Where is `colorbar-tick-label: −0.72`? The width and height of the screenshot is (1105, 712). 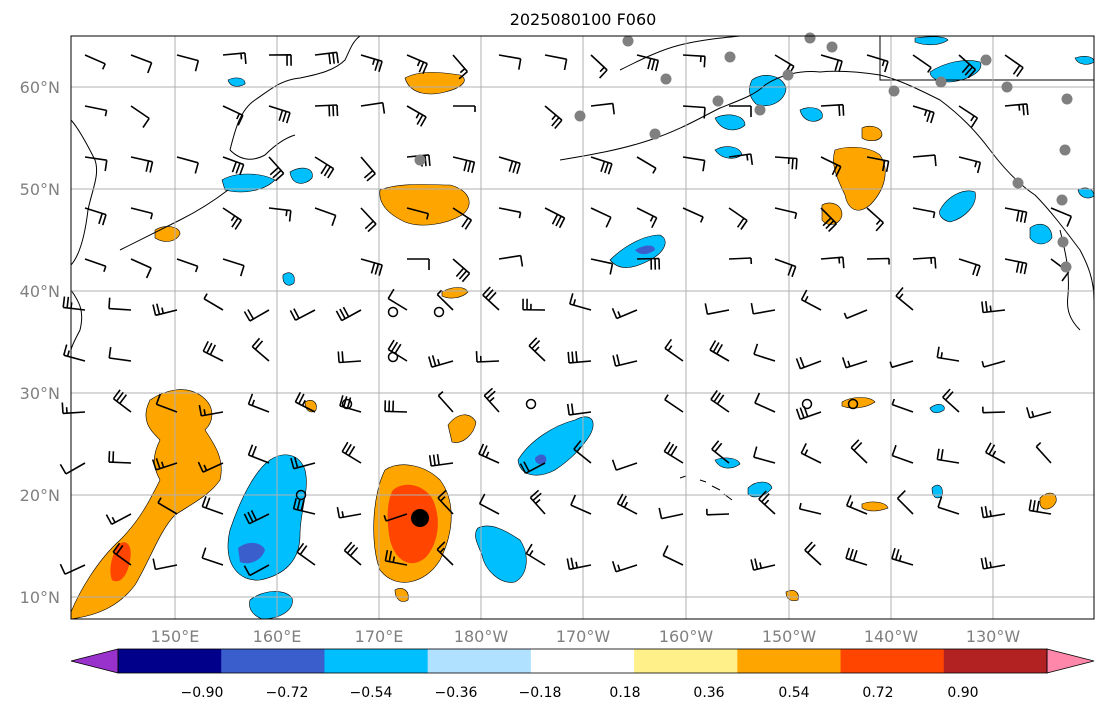
colorbar-tick-label: −0.72 is located at coordinates (287, 693).